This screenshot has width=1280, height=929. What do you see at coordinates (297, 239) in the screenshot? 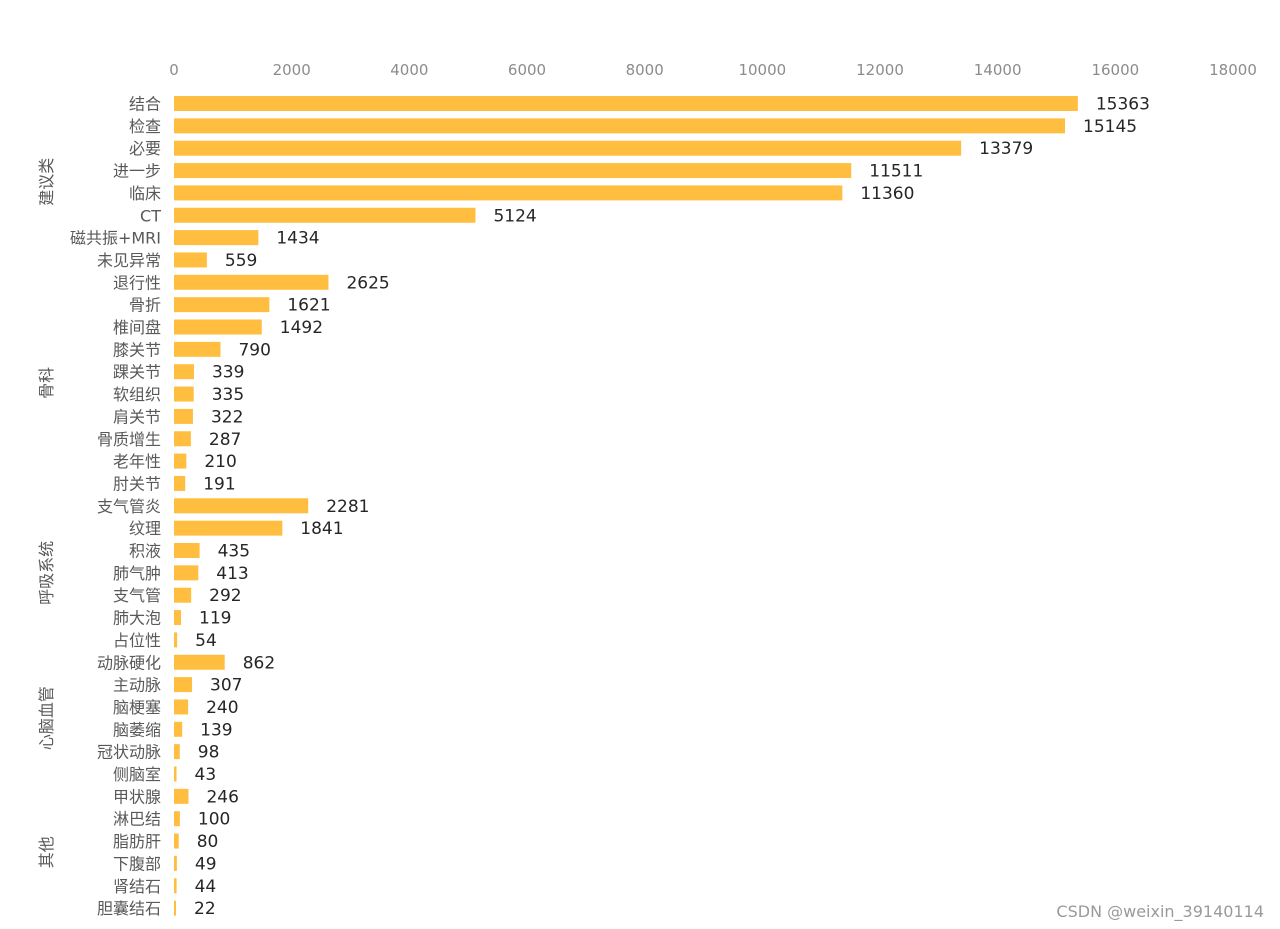
I see `value-label: 1434` at bounding box center [297, 239].